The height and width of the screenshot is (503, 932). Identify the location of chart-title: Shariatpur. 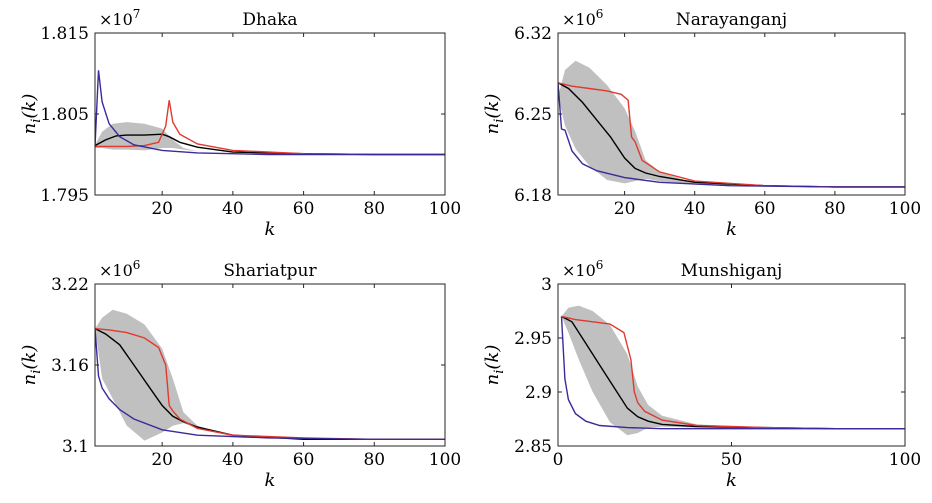
(270, 271).